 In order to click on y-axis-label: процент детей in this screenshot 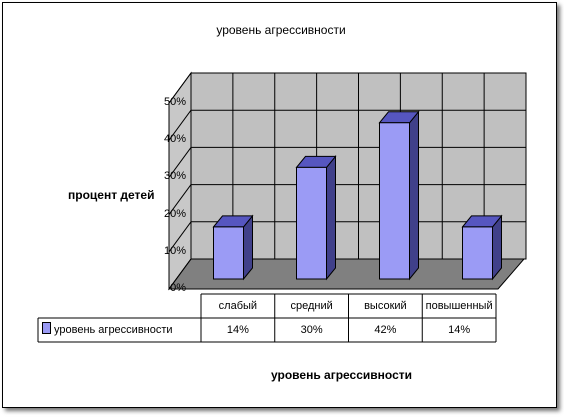, I will do `click(111, 195)`.